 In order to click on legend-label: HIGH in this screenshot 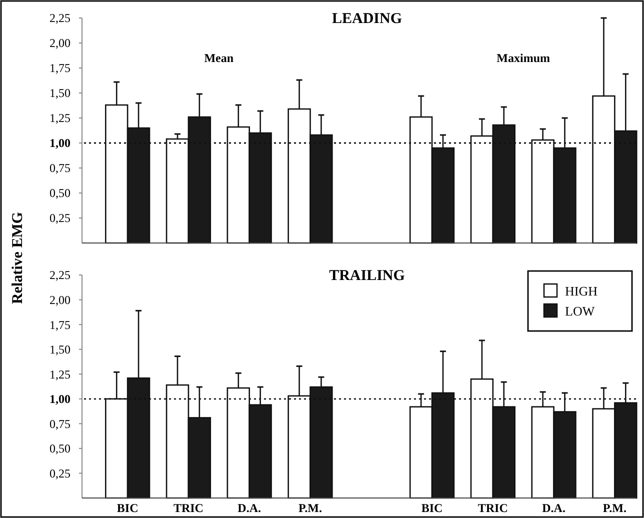, I will do `click(581, 291)`.